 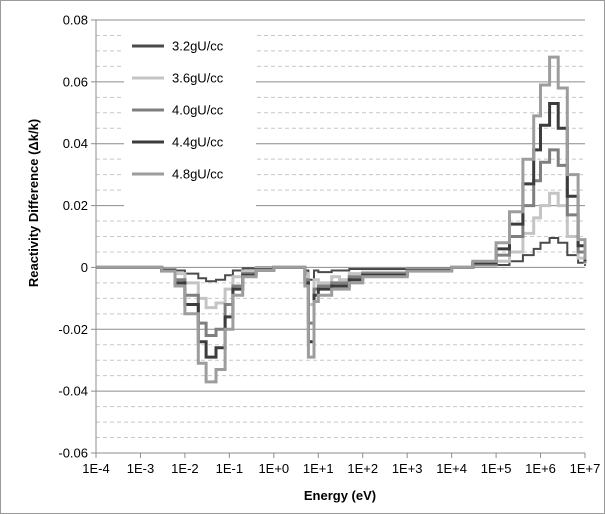 What do you see at coordinates (273, 468) in the screenshot?
I see `x-tick-label: 1E+0` at bounding box center [273, 468].